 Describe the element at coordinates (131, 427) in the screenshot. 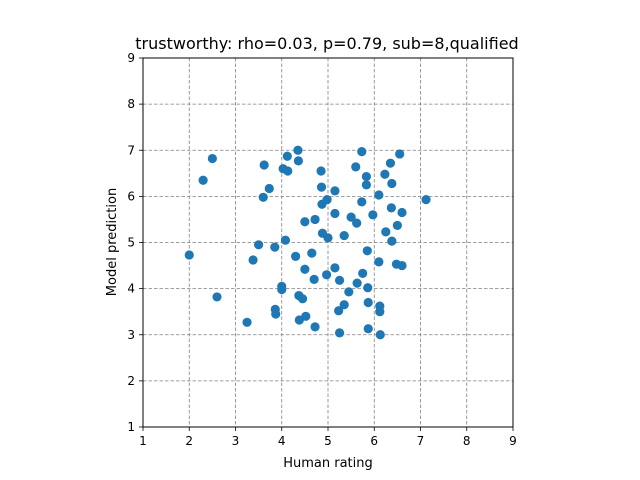

I see `y-tick-label: 1` at that location.